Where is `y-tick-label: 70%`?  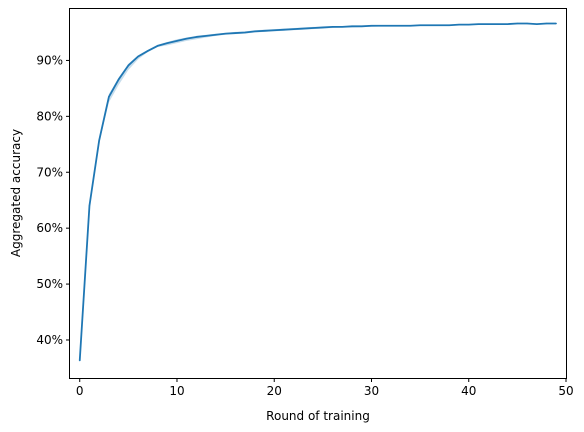
y-tick-label: 70% is located at coordinates (49, 172).